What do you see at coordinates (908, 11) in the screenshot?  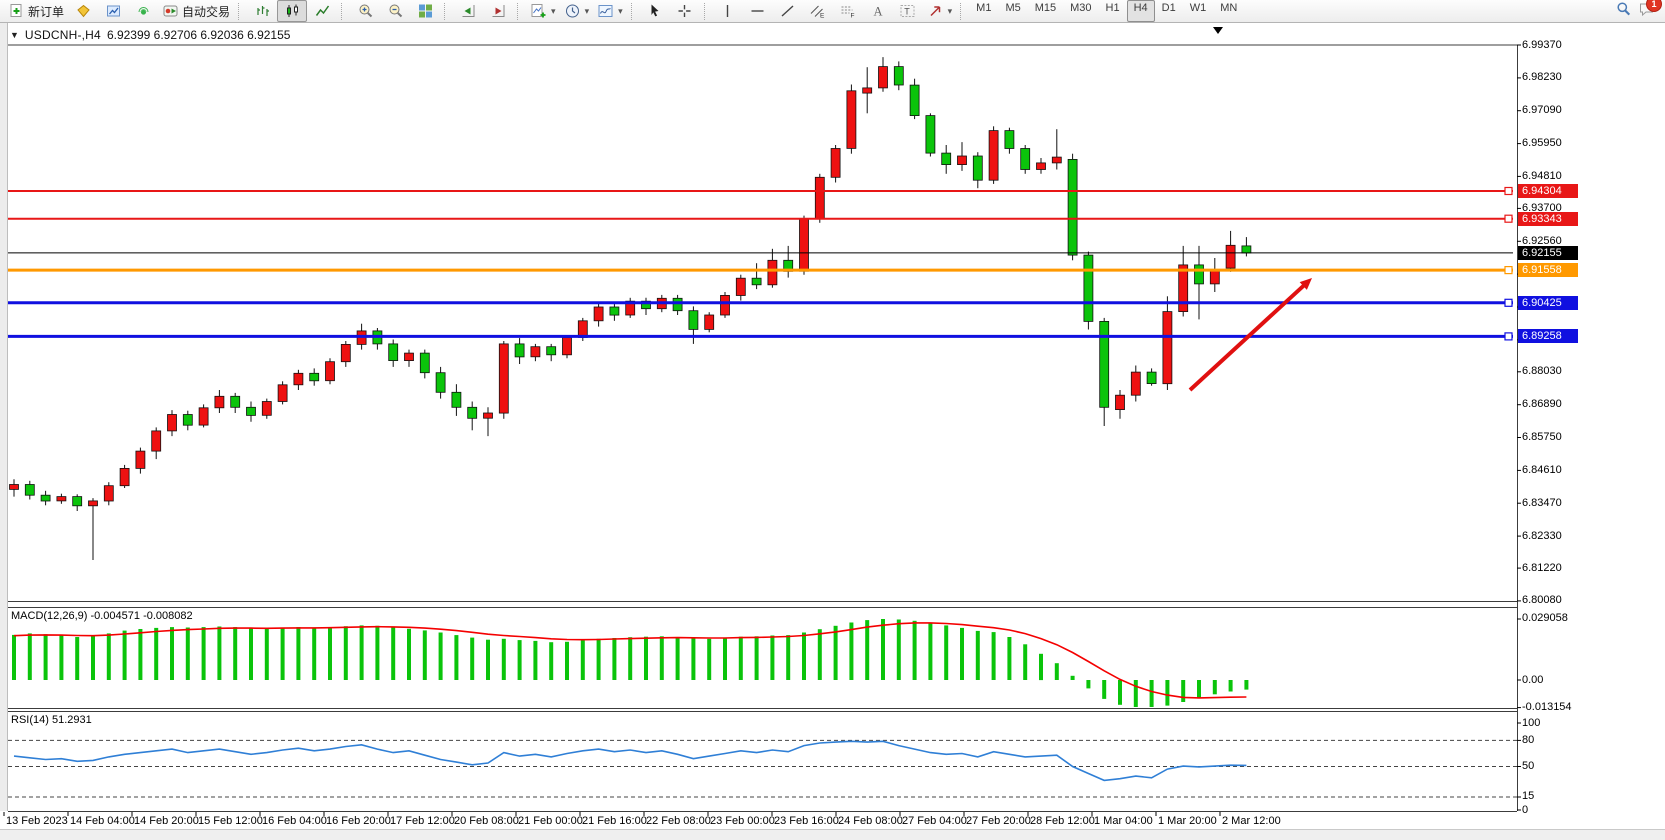 I see `text-label-button: T` at bounding box center [908, 11].